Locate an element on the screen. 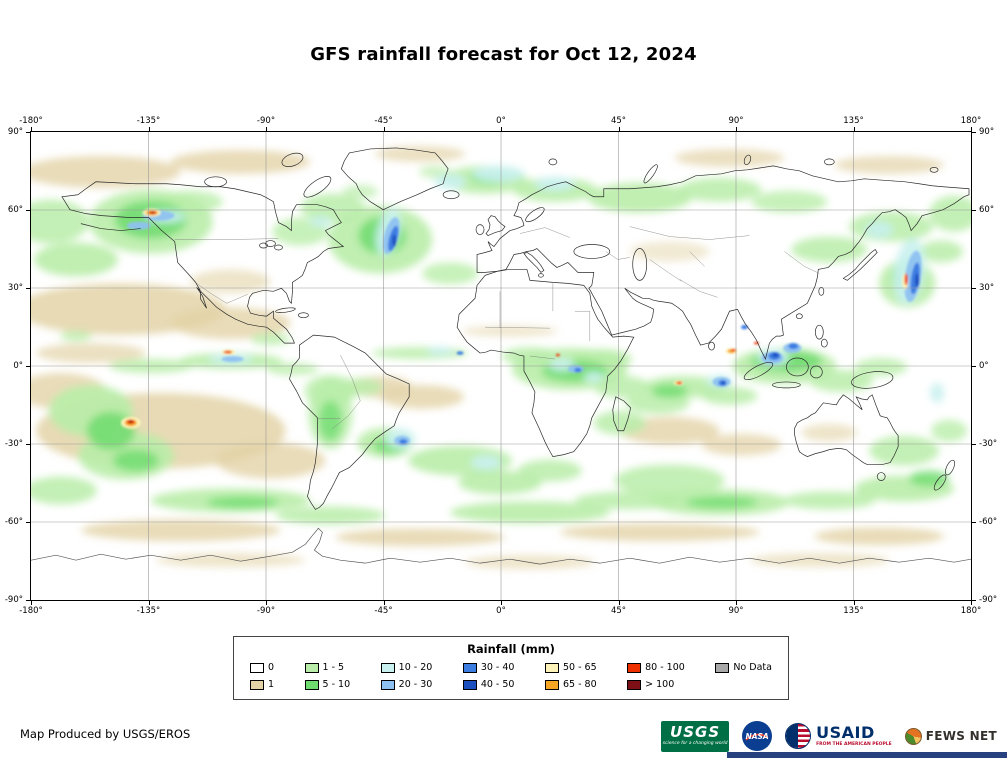 The image size is (1007, 758). lon-tick-label-top: 90° is located at coordinates (736, 121).